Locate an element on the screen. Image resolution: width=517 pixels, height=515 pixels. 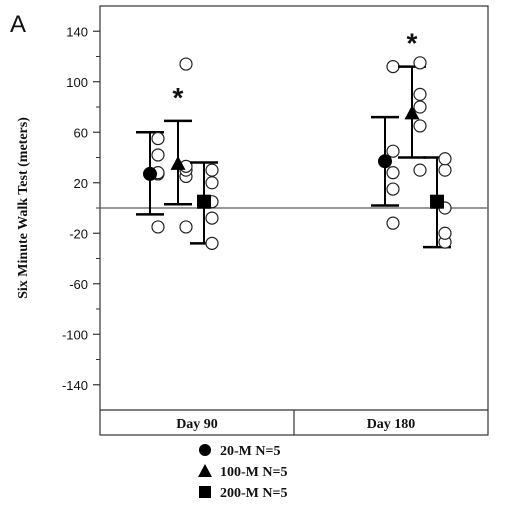
legend-label: 200-M N=5 is located at coordinates (253, 493).